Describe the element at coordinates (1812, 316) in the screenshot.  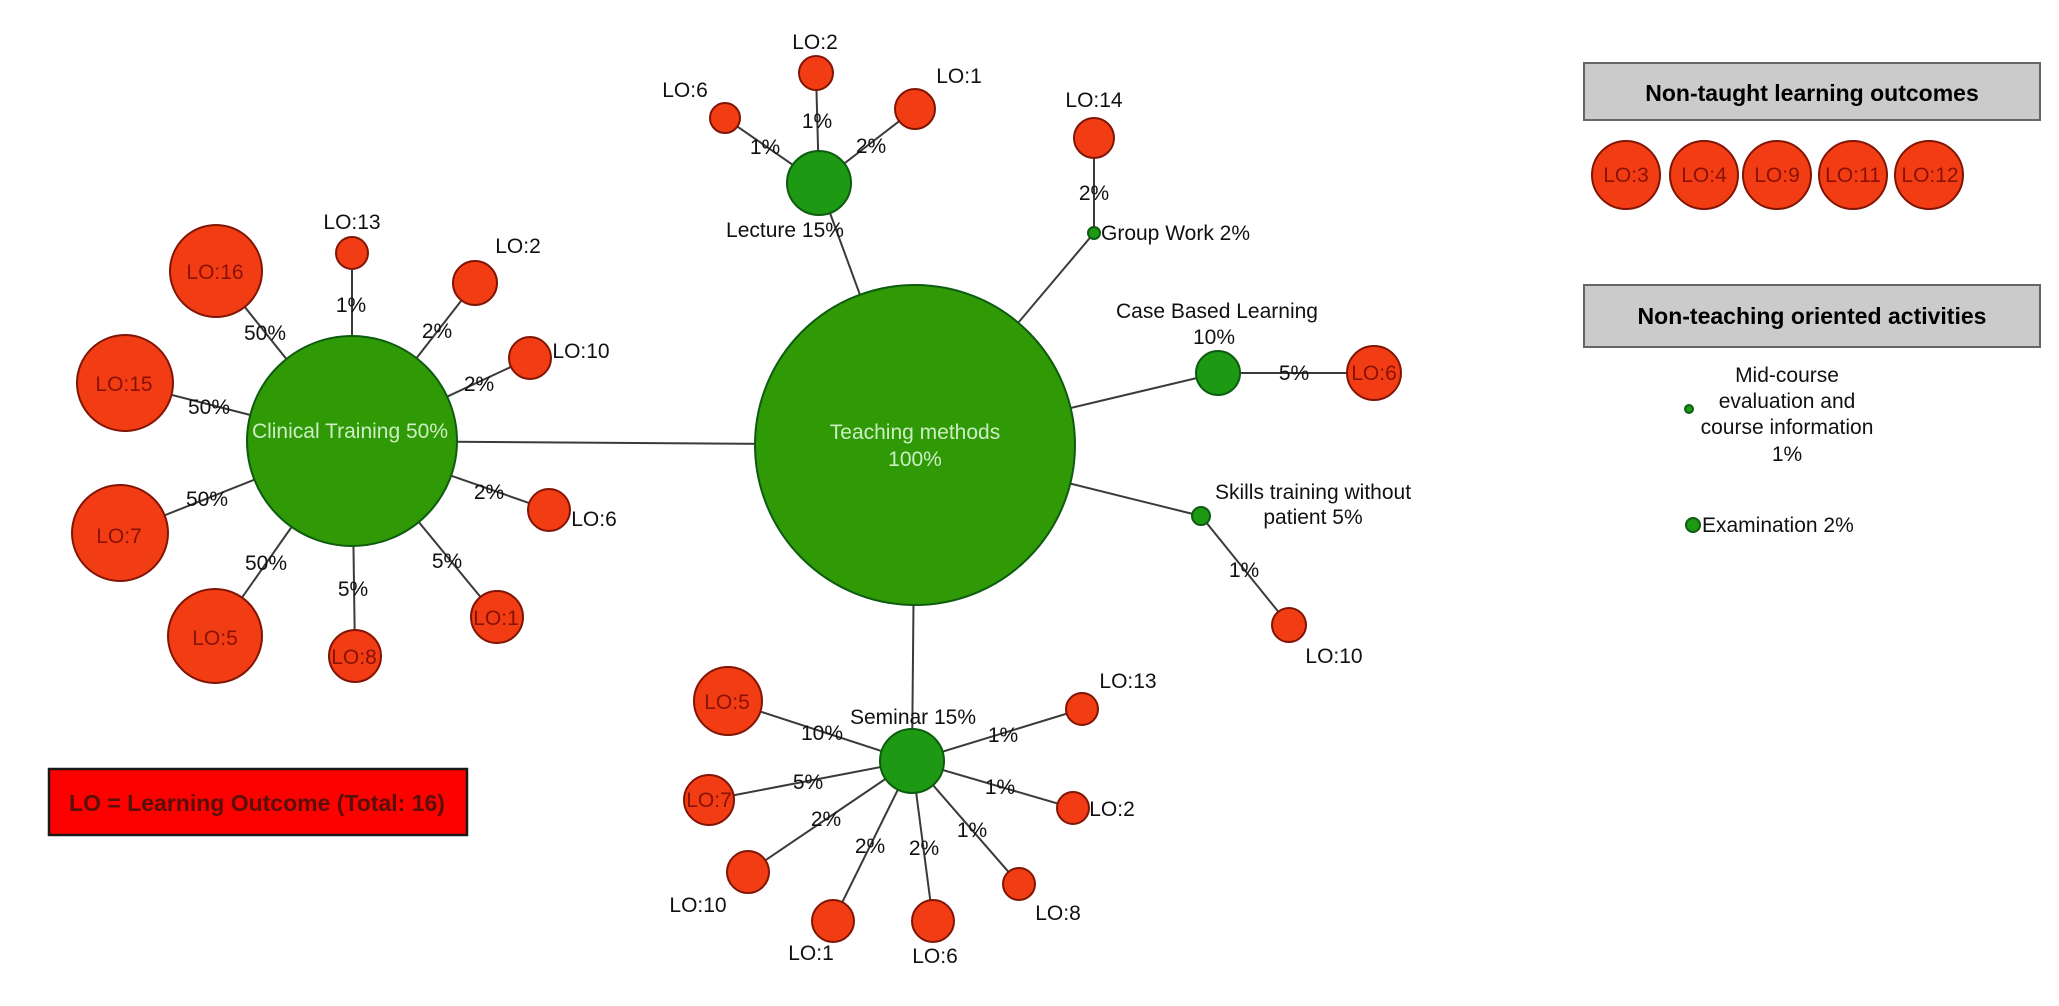
I see `svg-text:Non-teaching oriented activiti: Non-teaching oriented activities` at that location.